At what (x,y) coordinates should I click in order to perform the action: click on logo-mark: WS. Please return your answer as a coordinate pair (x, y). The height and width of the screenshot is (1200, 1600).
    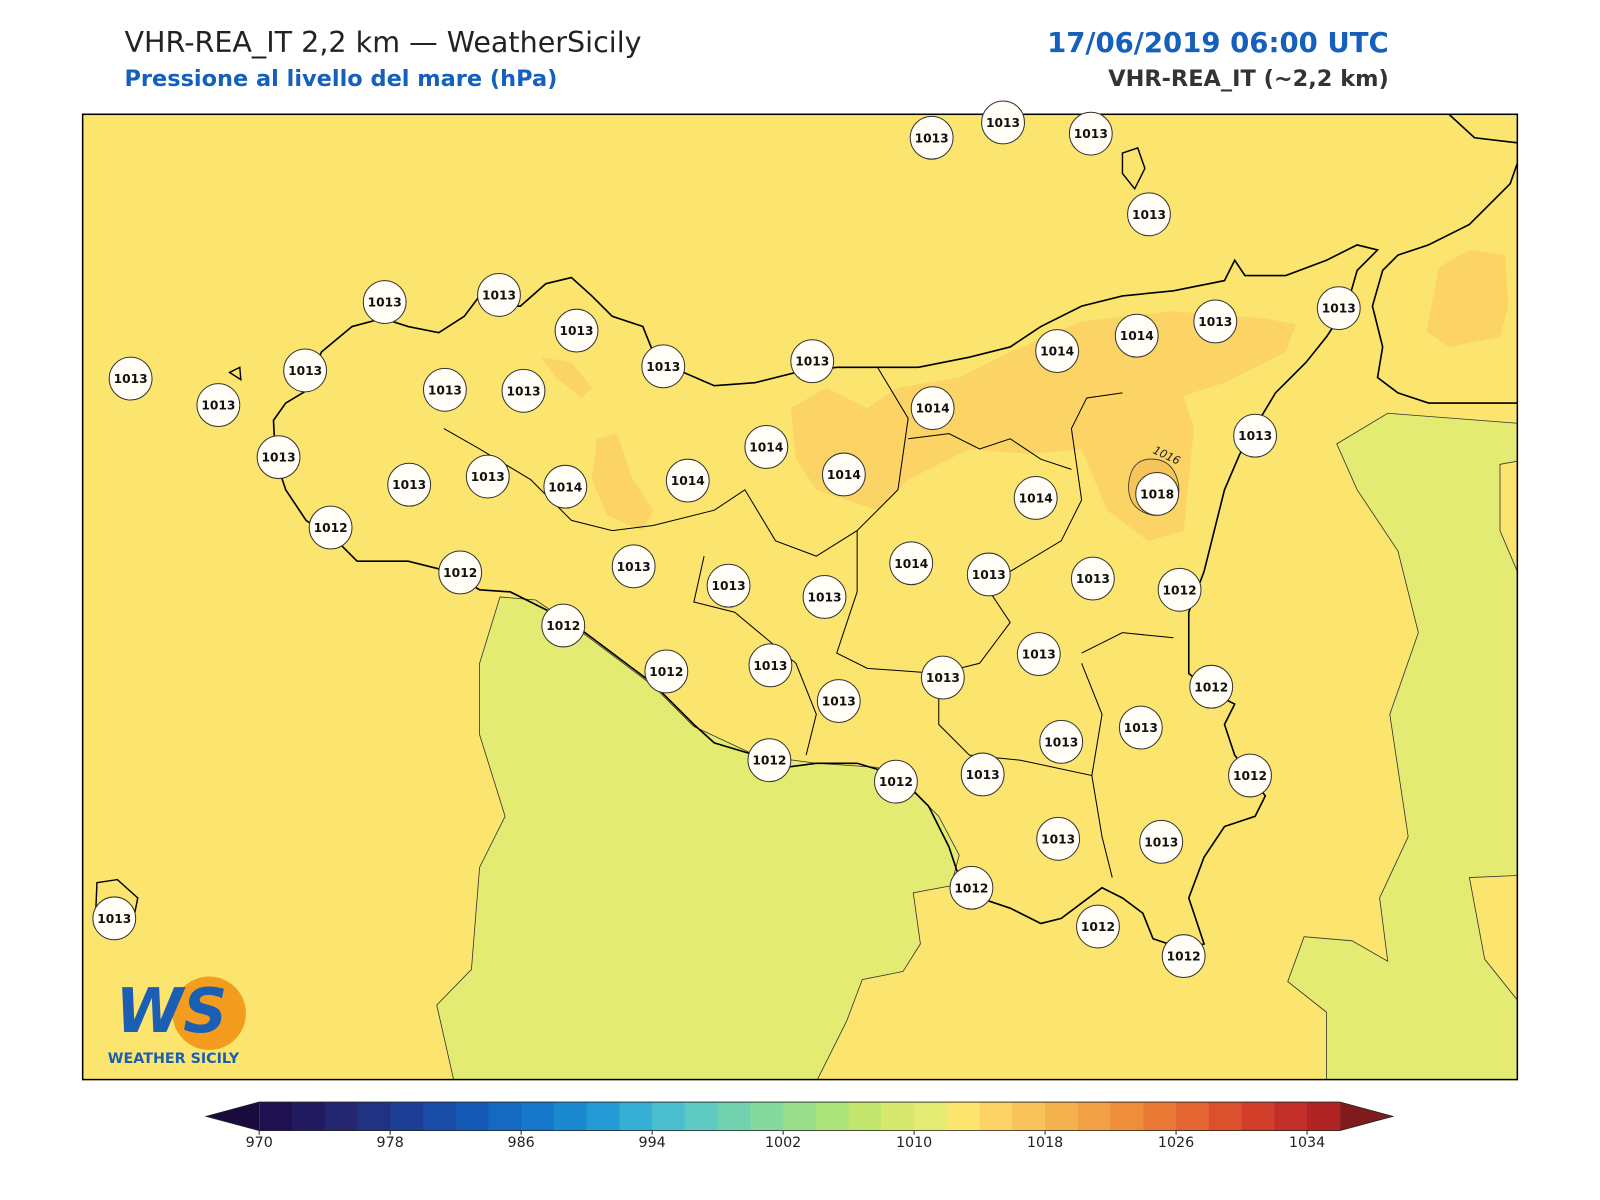
    Looking at the image, I should click on (172, 1011).